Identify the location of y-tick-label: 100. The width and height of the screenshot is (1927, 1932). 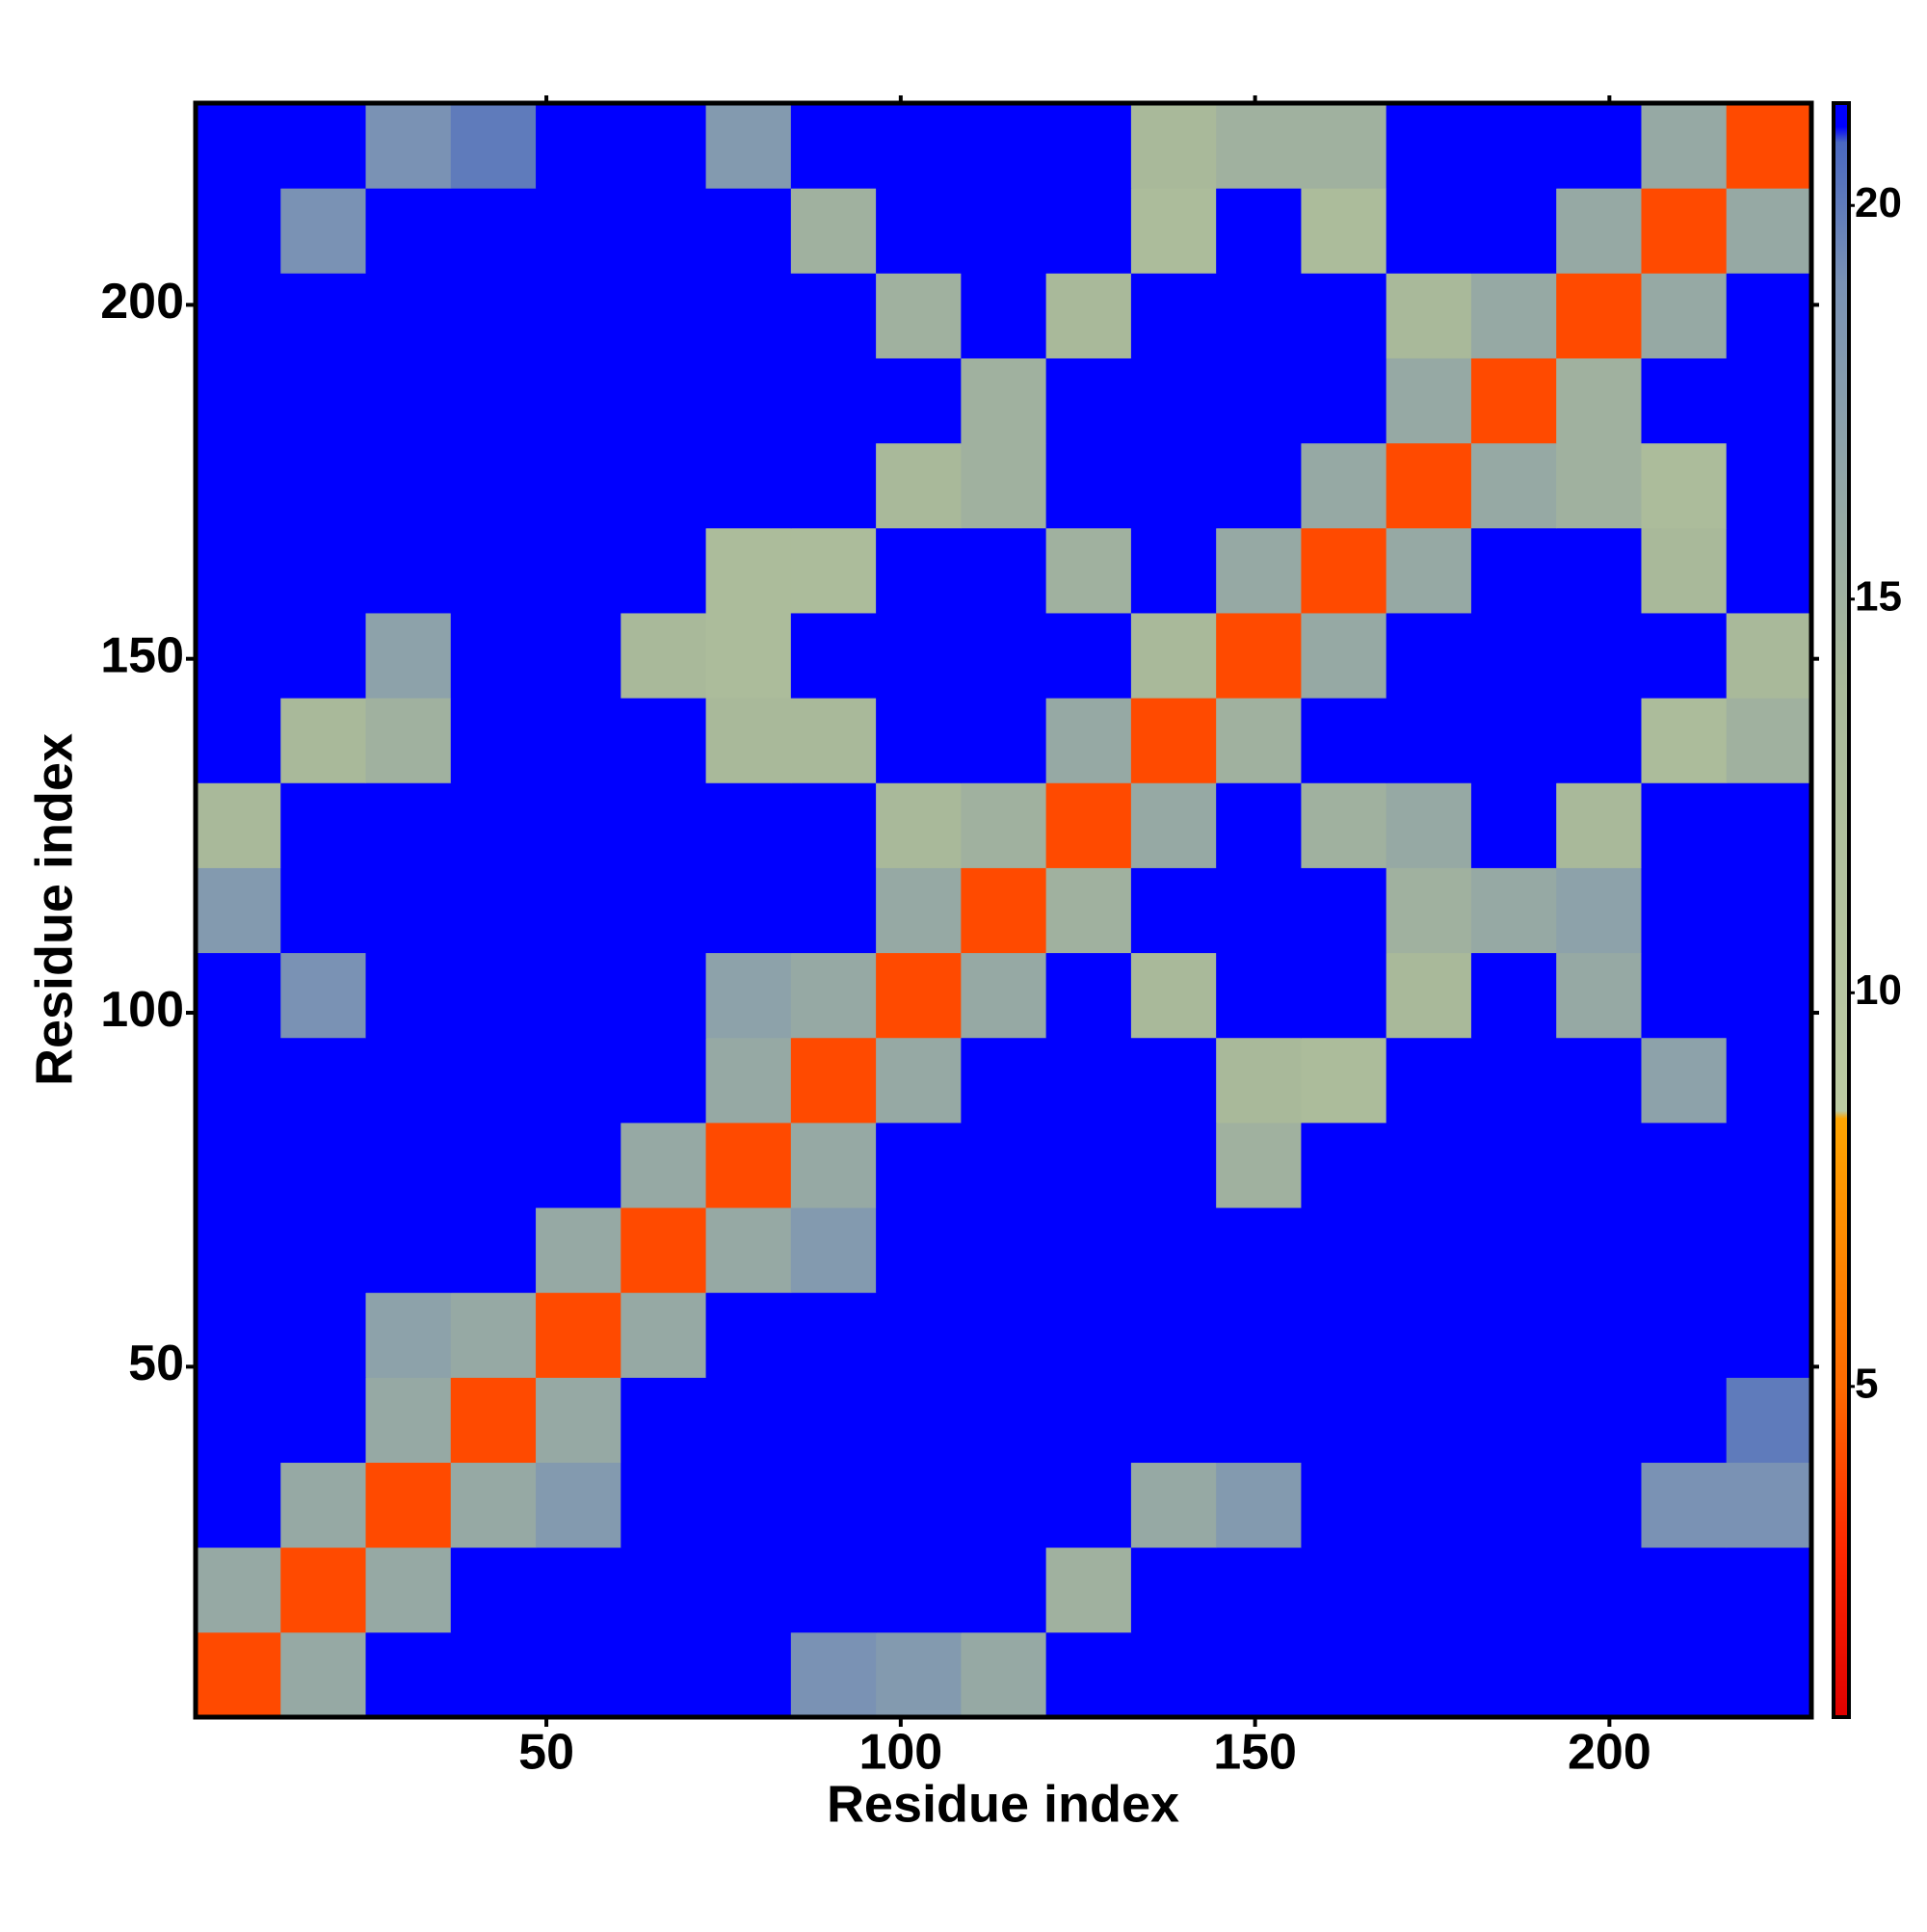
(142, 1010).